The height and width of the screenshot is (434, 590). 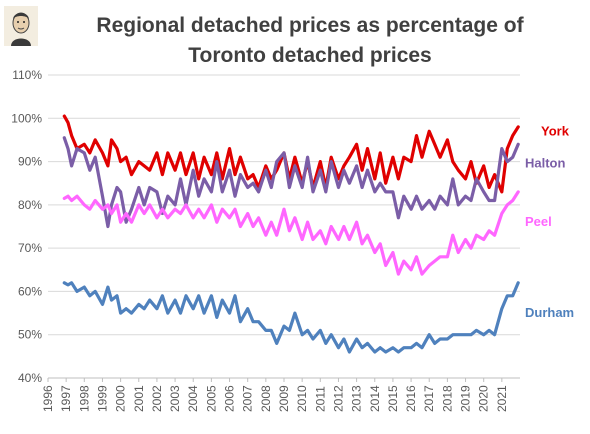 I want to click on series-label-york: York, so click(x=555, y=130).